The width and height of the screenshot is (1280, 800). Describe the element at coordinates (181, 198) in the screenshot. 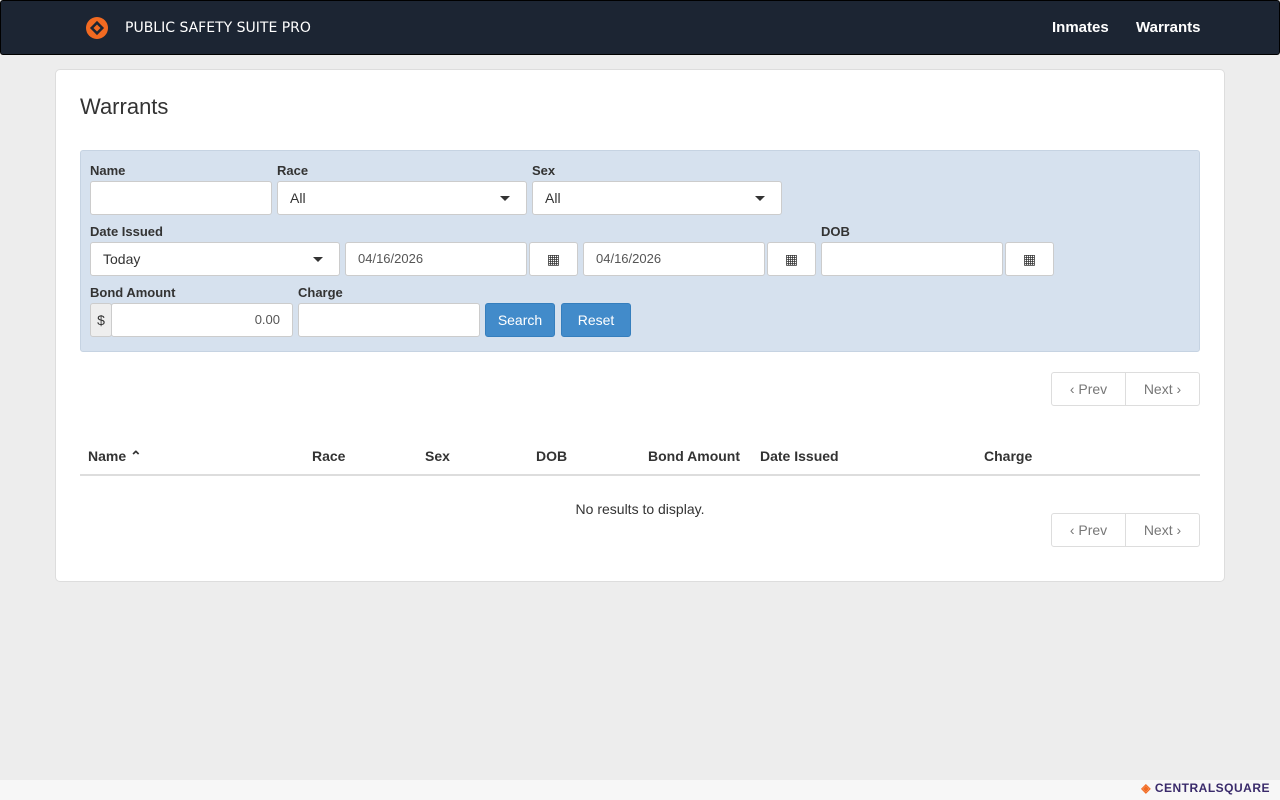

I see `name-input` at that location.